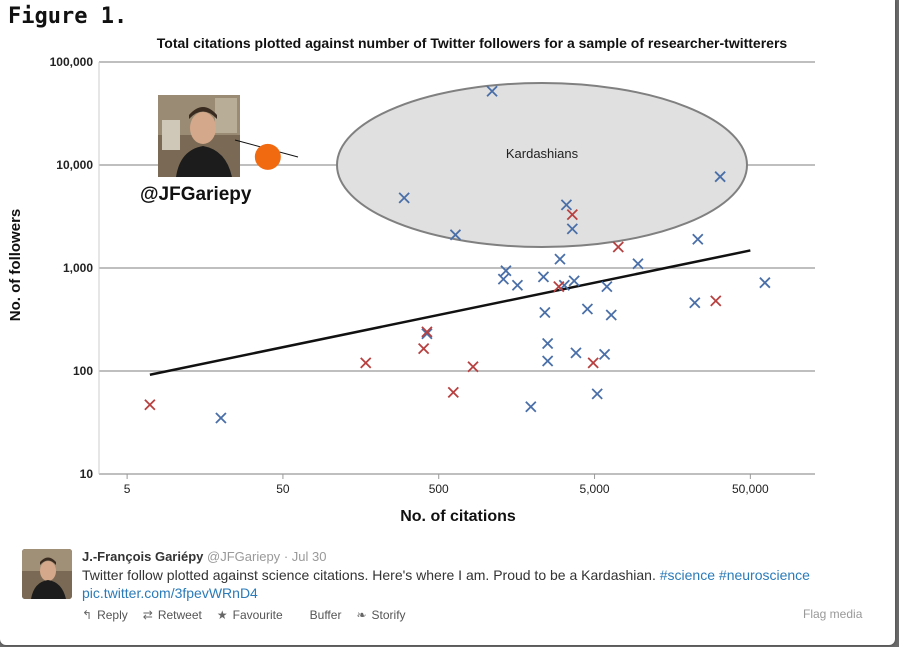  What do you see at coordinates (196, 194) in the screenshot?
I see `handle-label: @JFGariepy` at bounding box center [196, 194].